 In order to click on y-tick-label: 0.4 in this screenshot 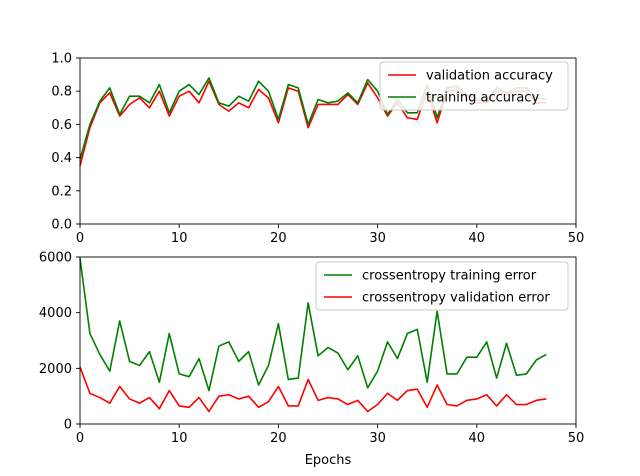, I will do `click(61, 158)`.